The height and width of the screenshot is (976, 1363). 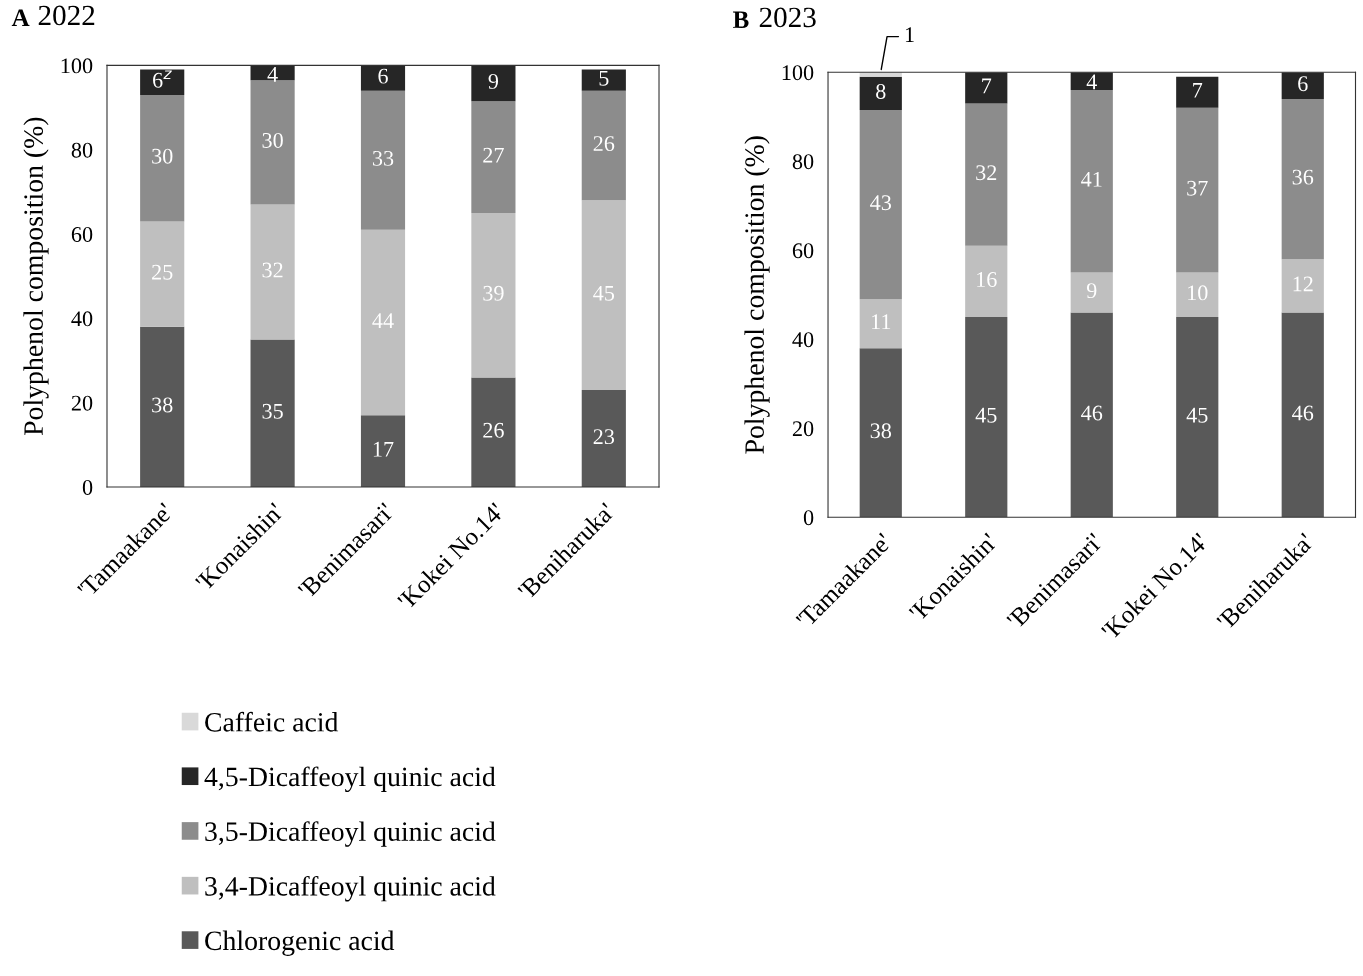 What do you see at coordinates (774, 17) in the screenshot?
I see `chart-title: B 2023` at bounding box center [774, 17].